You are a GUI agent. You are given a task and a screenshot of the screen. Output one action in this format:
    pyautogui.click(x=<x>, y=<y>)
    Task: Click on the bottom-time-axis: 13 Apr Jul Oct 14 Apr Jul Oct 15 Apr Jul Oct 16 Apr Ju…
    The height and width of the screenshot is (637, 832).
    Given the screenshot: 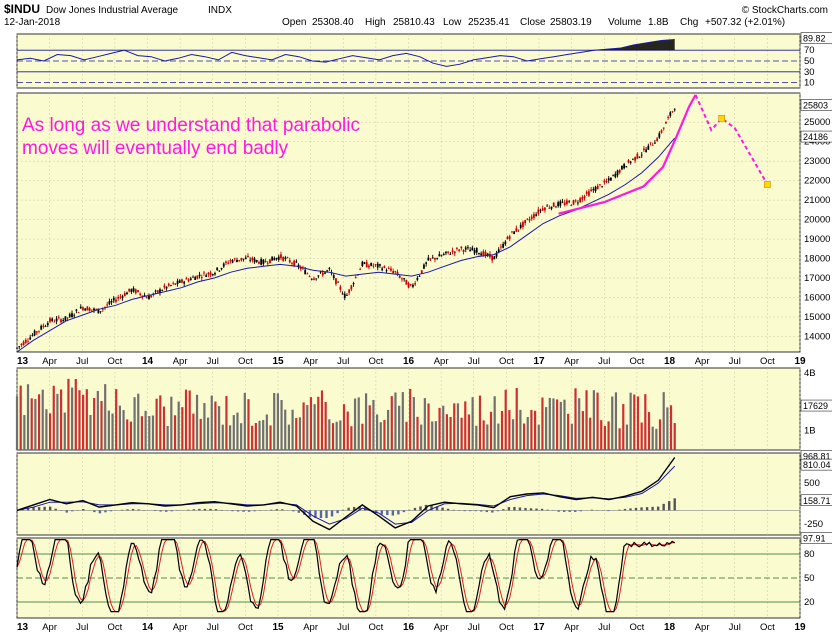 What is the action you would take?
    pyautogui.click(x=411, y=627)
    